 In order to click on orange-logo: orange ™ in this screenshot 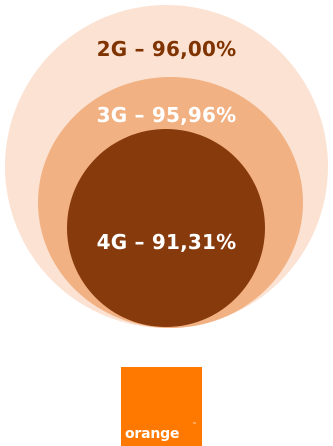, I will do `click(161, 406)`.